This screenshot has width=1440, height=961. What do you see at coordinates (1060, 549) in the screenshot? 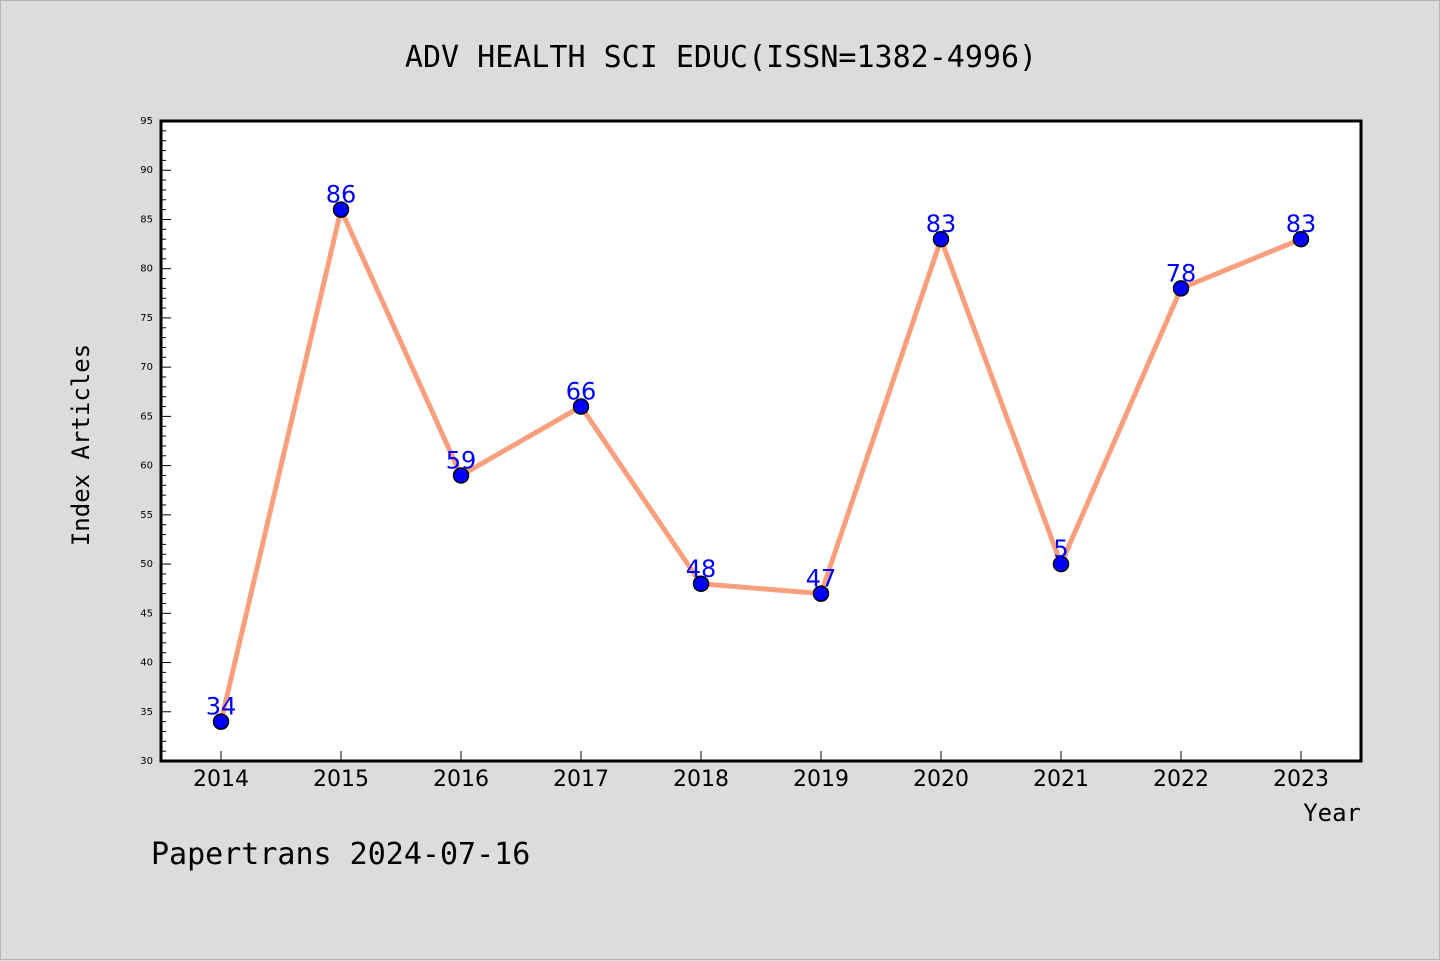
I see `data-label: 5` at bounding box center [1060, 549].